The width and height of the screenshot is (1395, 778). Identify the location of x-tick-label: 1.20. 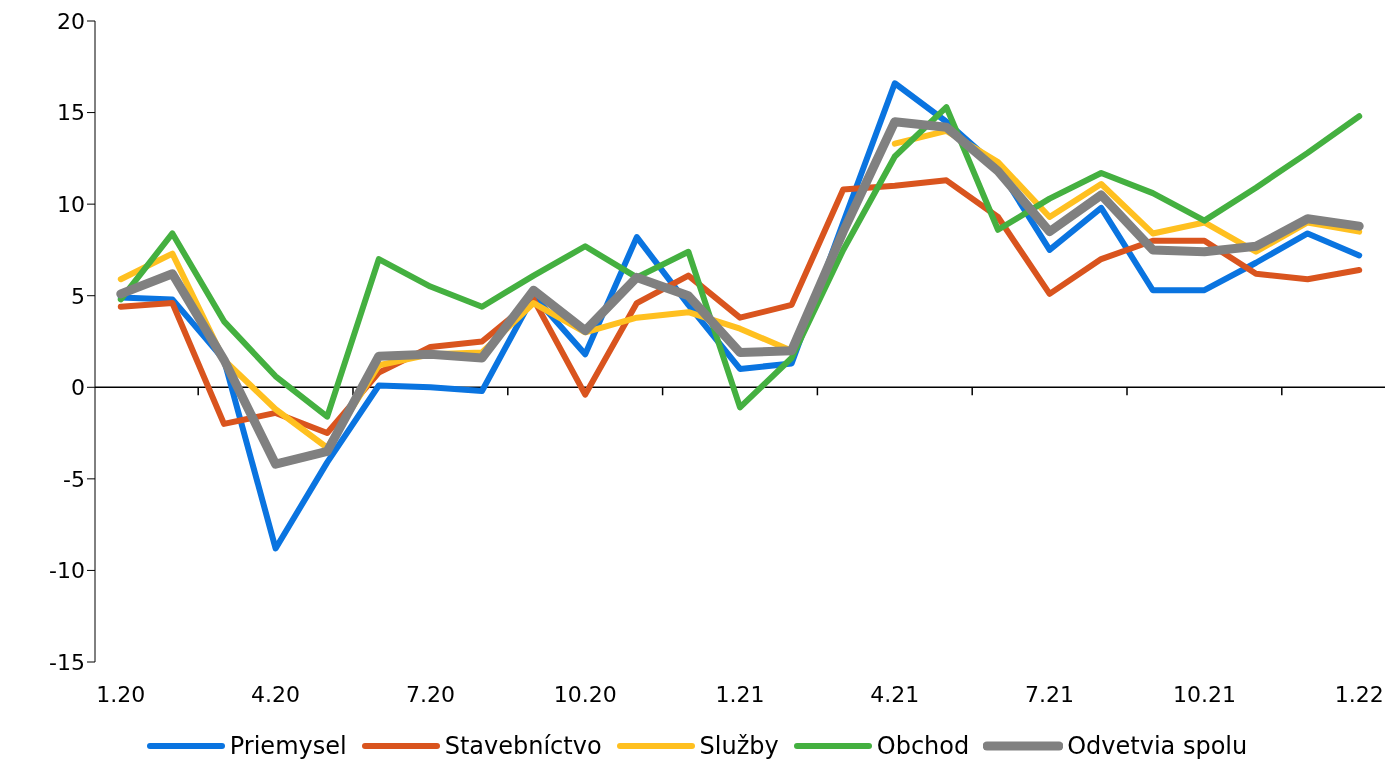
(121, 694).